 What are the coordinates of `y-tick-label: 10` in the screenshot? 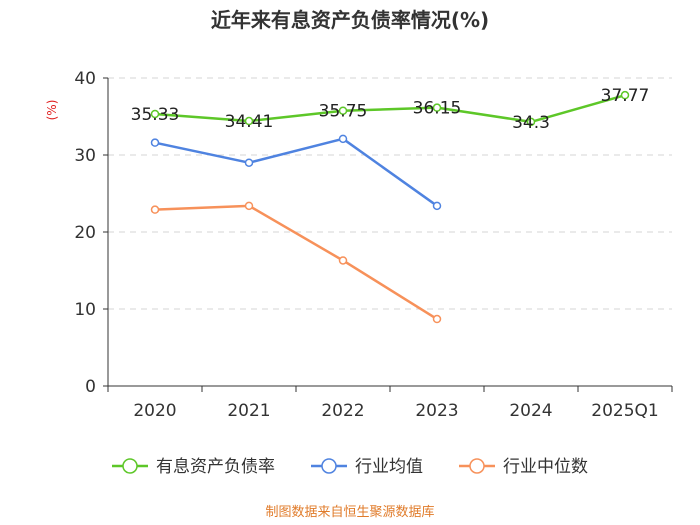 It's located at (85, 310).